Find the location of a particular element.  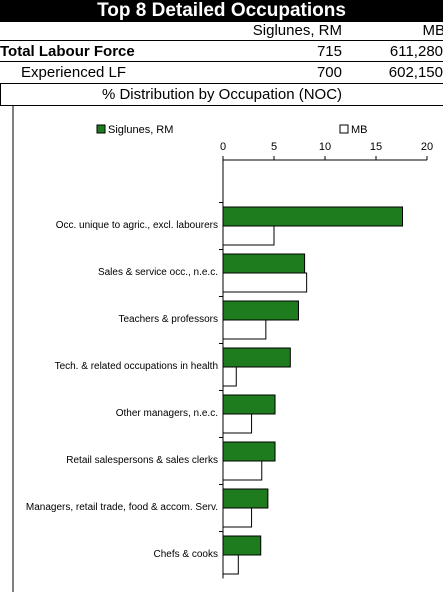

table-row: Experienced LF 700 602,150 is located at coordinates (221, 73).